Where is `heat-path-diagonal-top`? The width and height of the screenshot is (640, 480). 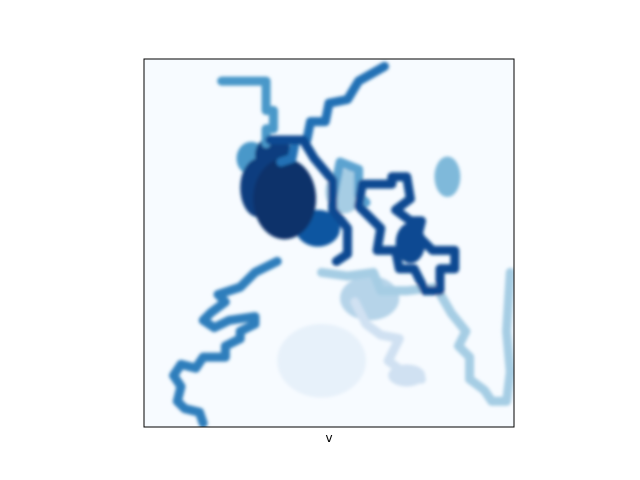 heat-path-diagonal-top is located at coordinates (332, 114).